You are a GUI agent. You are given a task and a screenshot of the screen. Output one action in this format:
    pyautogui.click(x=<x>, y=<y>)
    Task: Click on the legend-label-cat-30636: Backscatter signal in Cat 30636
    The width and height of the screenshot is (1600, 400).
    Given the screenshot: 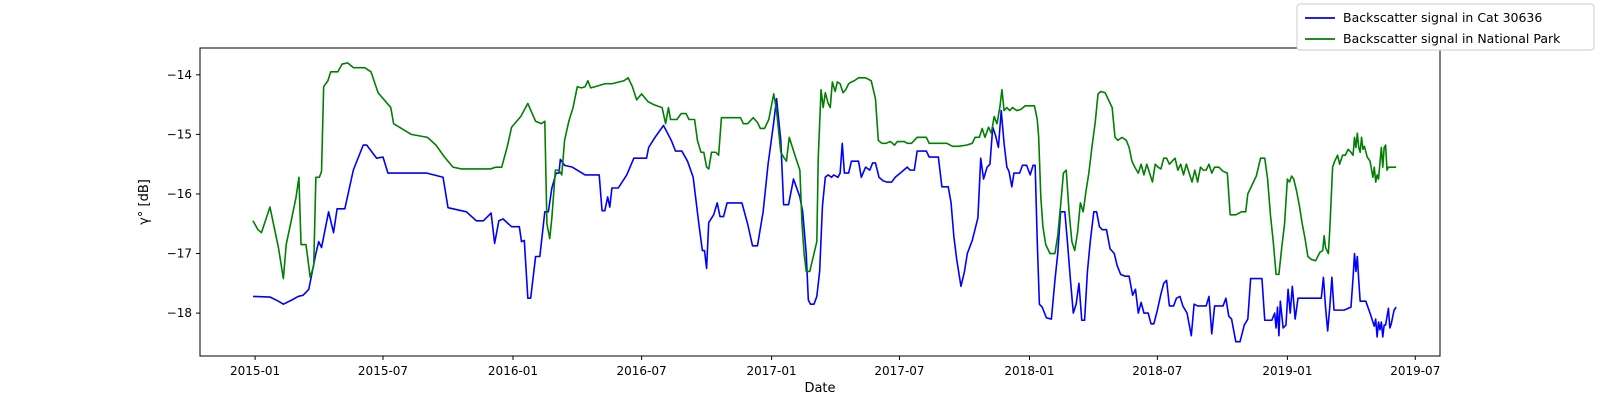 What is the action you would take?
    pyautogui.click(x=1442, y=17)
    